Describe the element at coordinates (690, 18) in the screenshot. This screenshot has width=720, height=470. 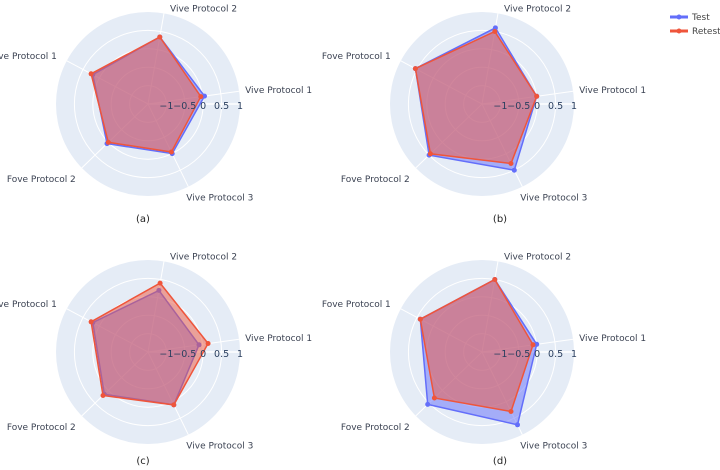
I see `legend-item-test: Test` at that location.